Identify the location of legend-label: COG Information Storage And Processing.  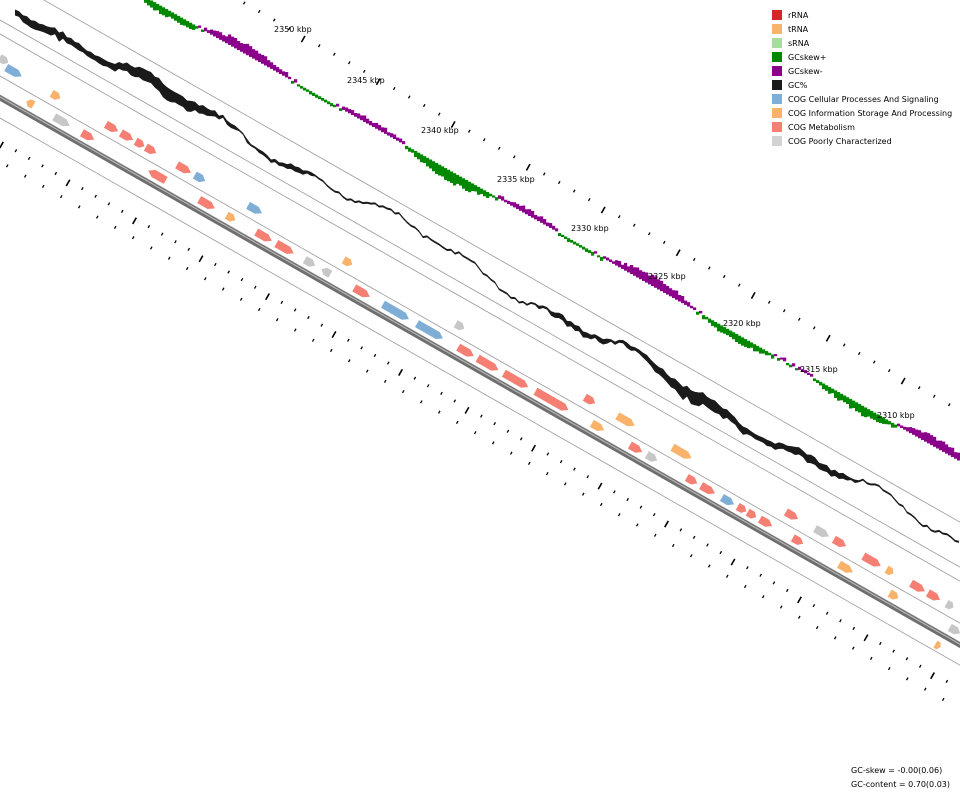
(870, 113).